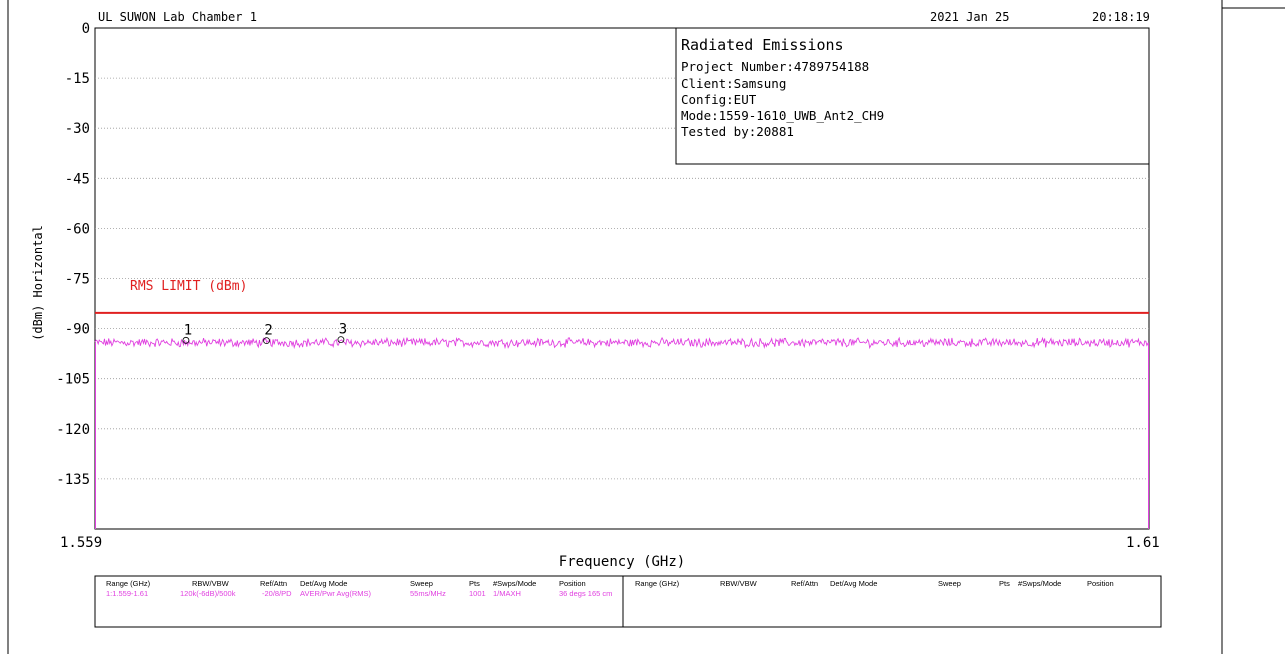  I want to click on settings-value: -20/8/PD, so click(277, 593).